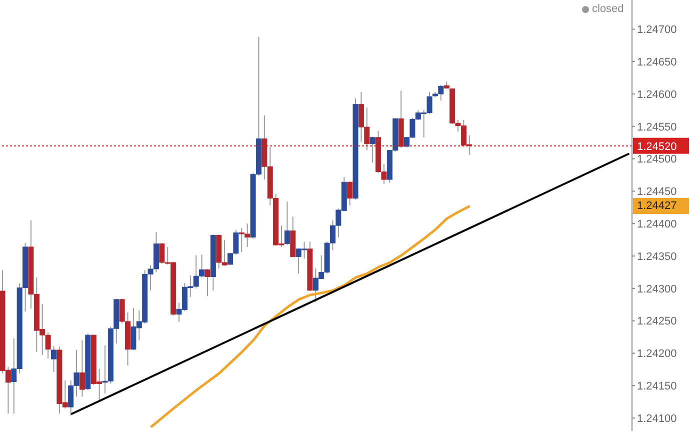  Describe the element at coordinates (657, 94) in the screenshot. I see `y-tick-label: 1.24600` at that location.